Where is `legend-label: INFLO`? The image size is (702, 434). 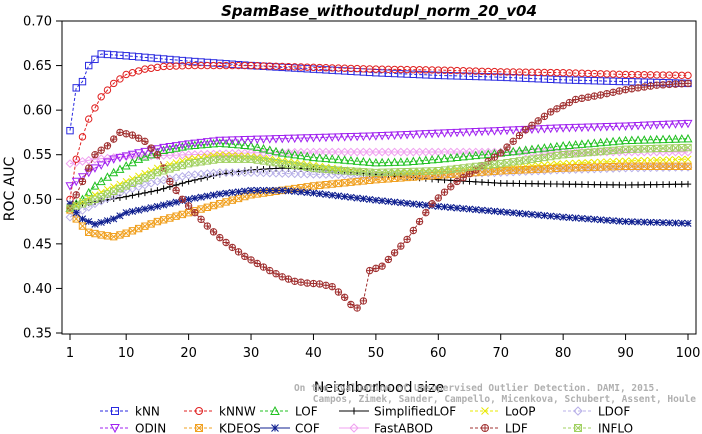 legend-label: INFLO is located at coordinates (615, 428).